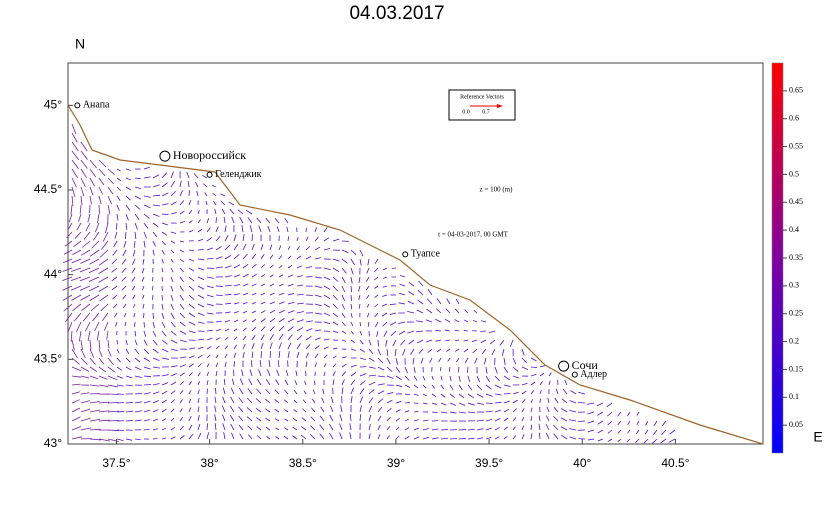 Image resolution: width=833 pixels, height=514 pixels. I want to click on colorbar-label: 0.4, so click(794, 229).